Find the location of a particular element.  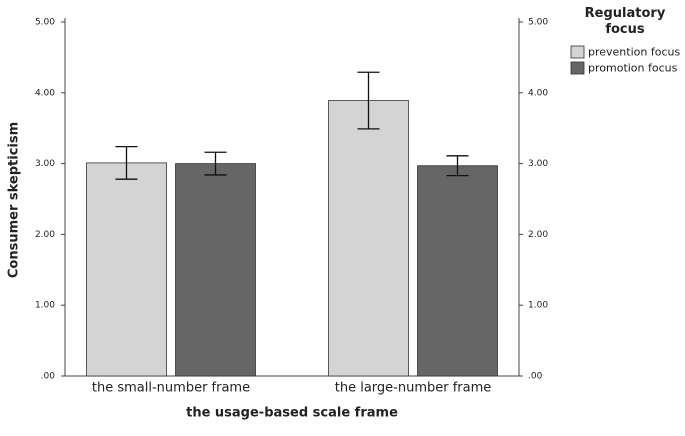

y-tick-label: 1.00 is located at coordinates (45, 306).